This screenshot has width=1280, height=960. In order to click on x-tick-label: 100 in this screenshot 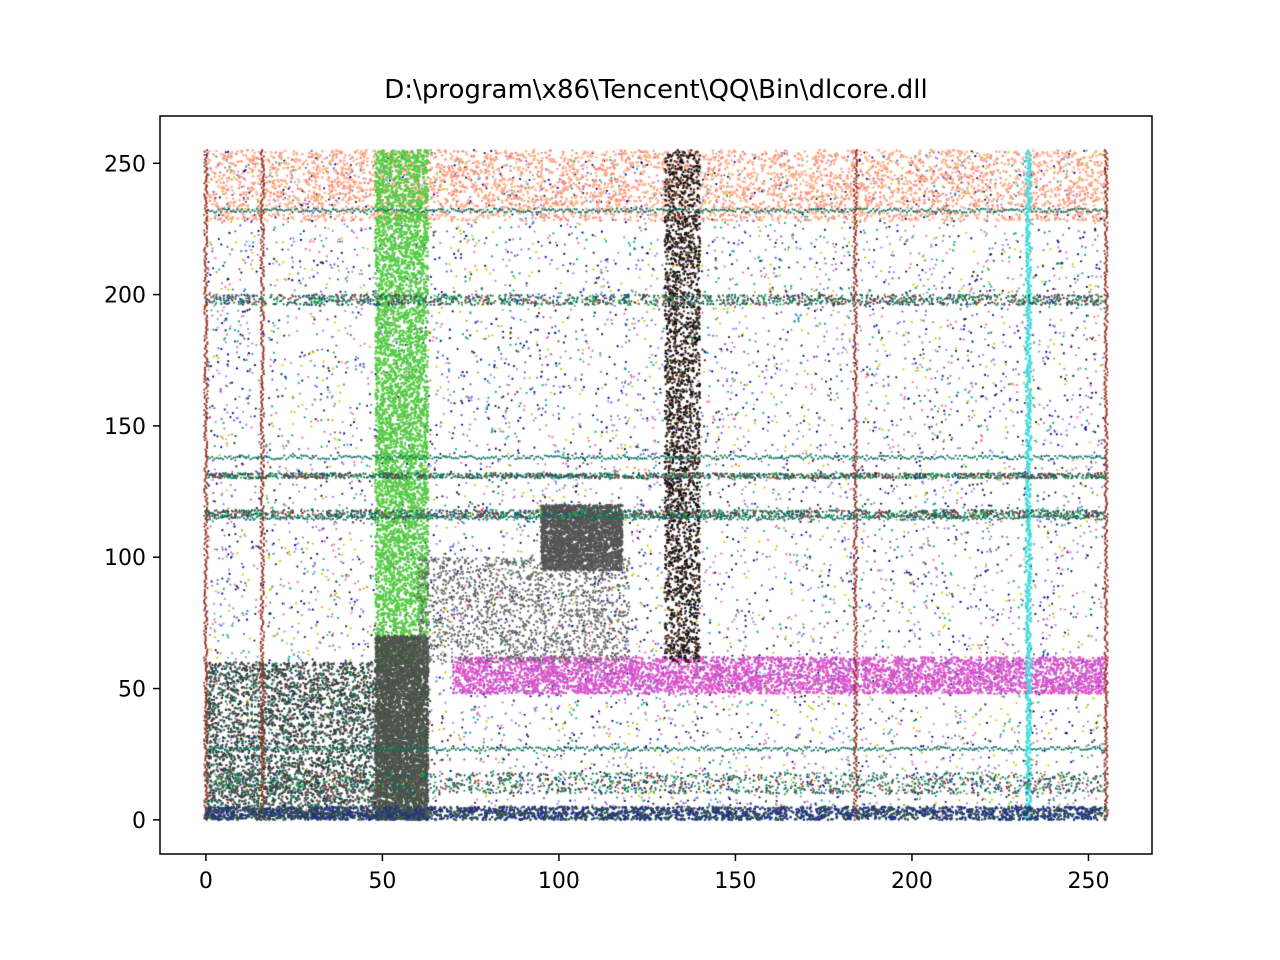, I will do `click(559, 881)`.